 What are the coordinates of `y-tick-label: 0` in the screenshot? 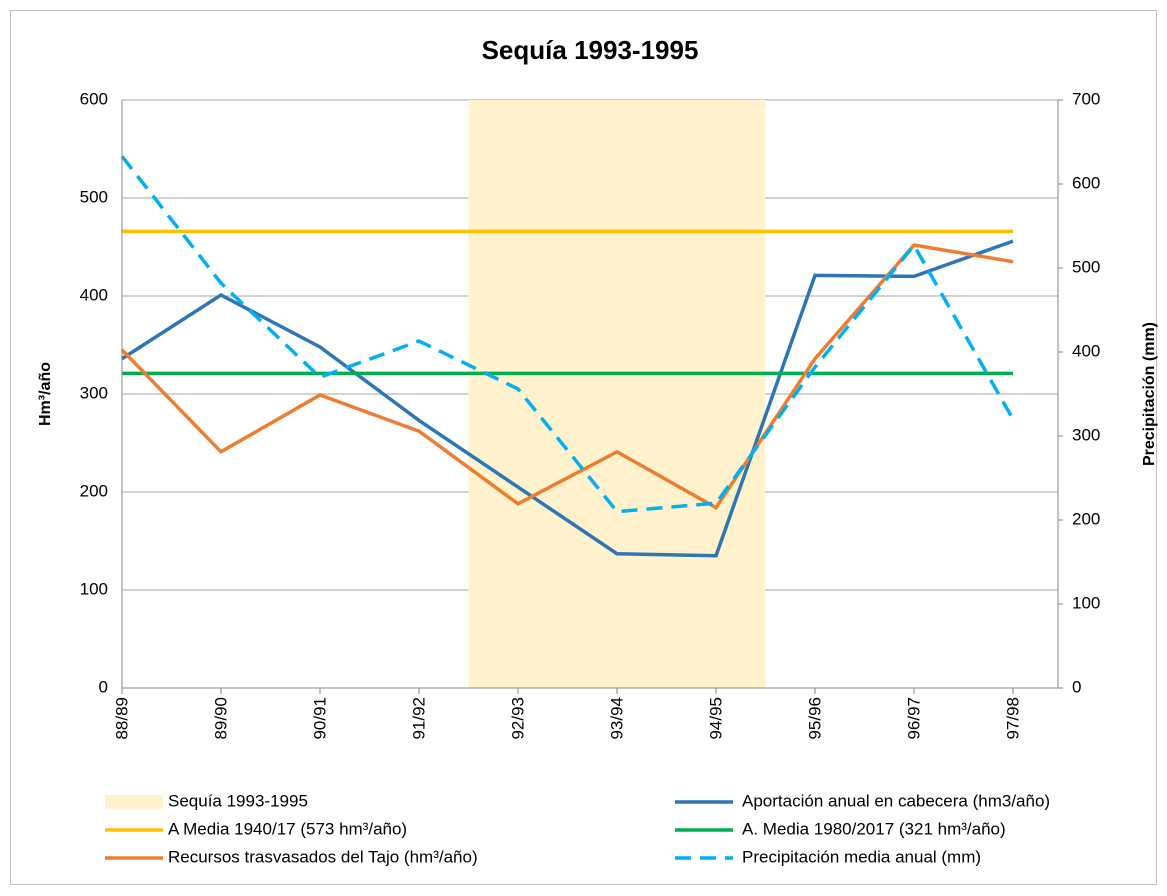 It's located at (103, 686).